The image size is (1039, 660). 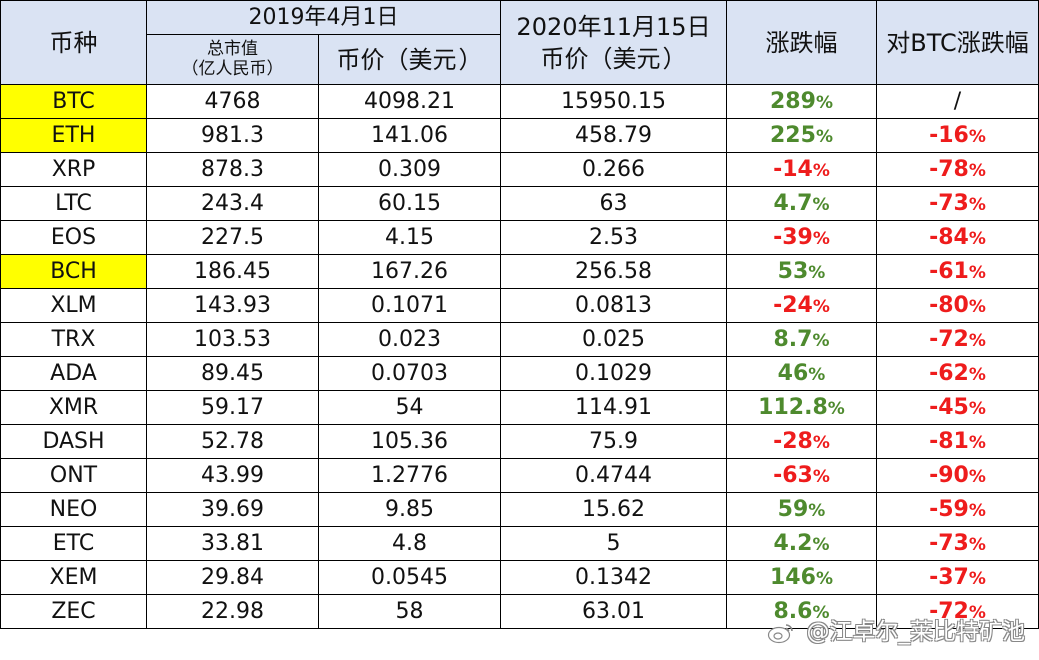 I want to click on header-market-cap: 总市值 （亿人民币）, so click(x=232, y=59).